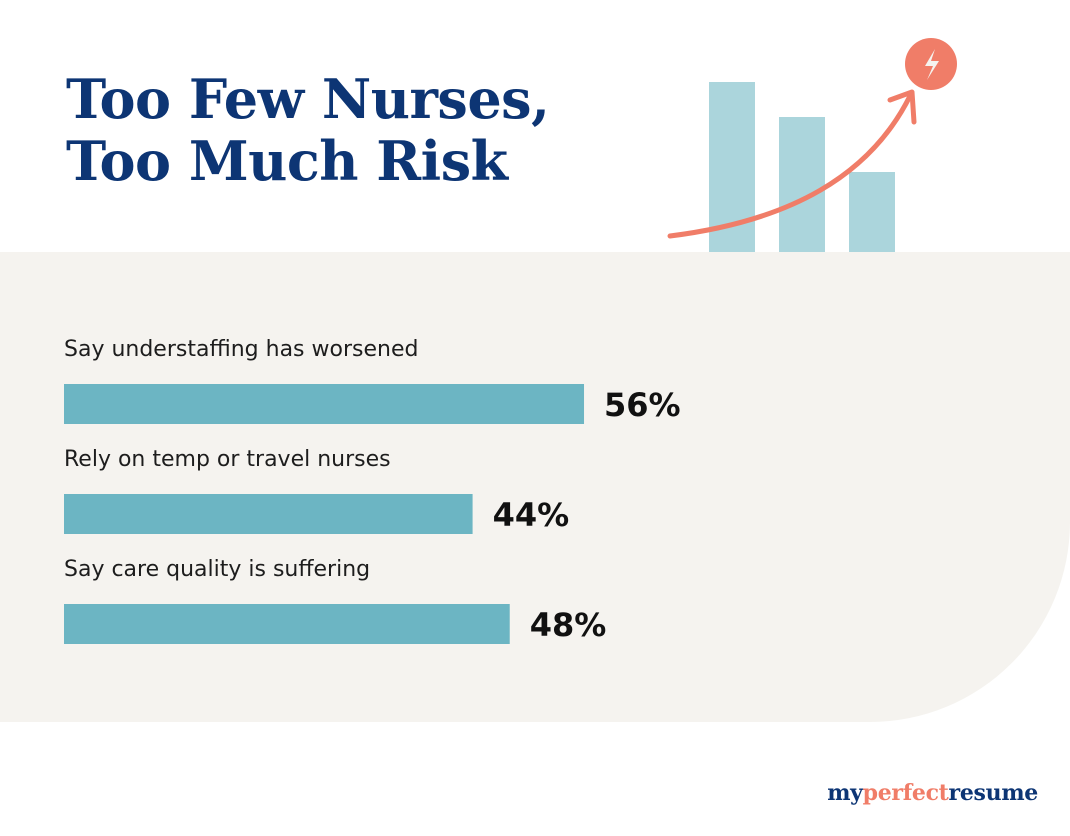  What do you see at coordinates (227, 459) in the screenshot?
I see `bar-label: Rely on temp or travel nurses` at bounding box center [227, 459].